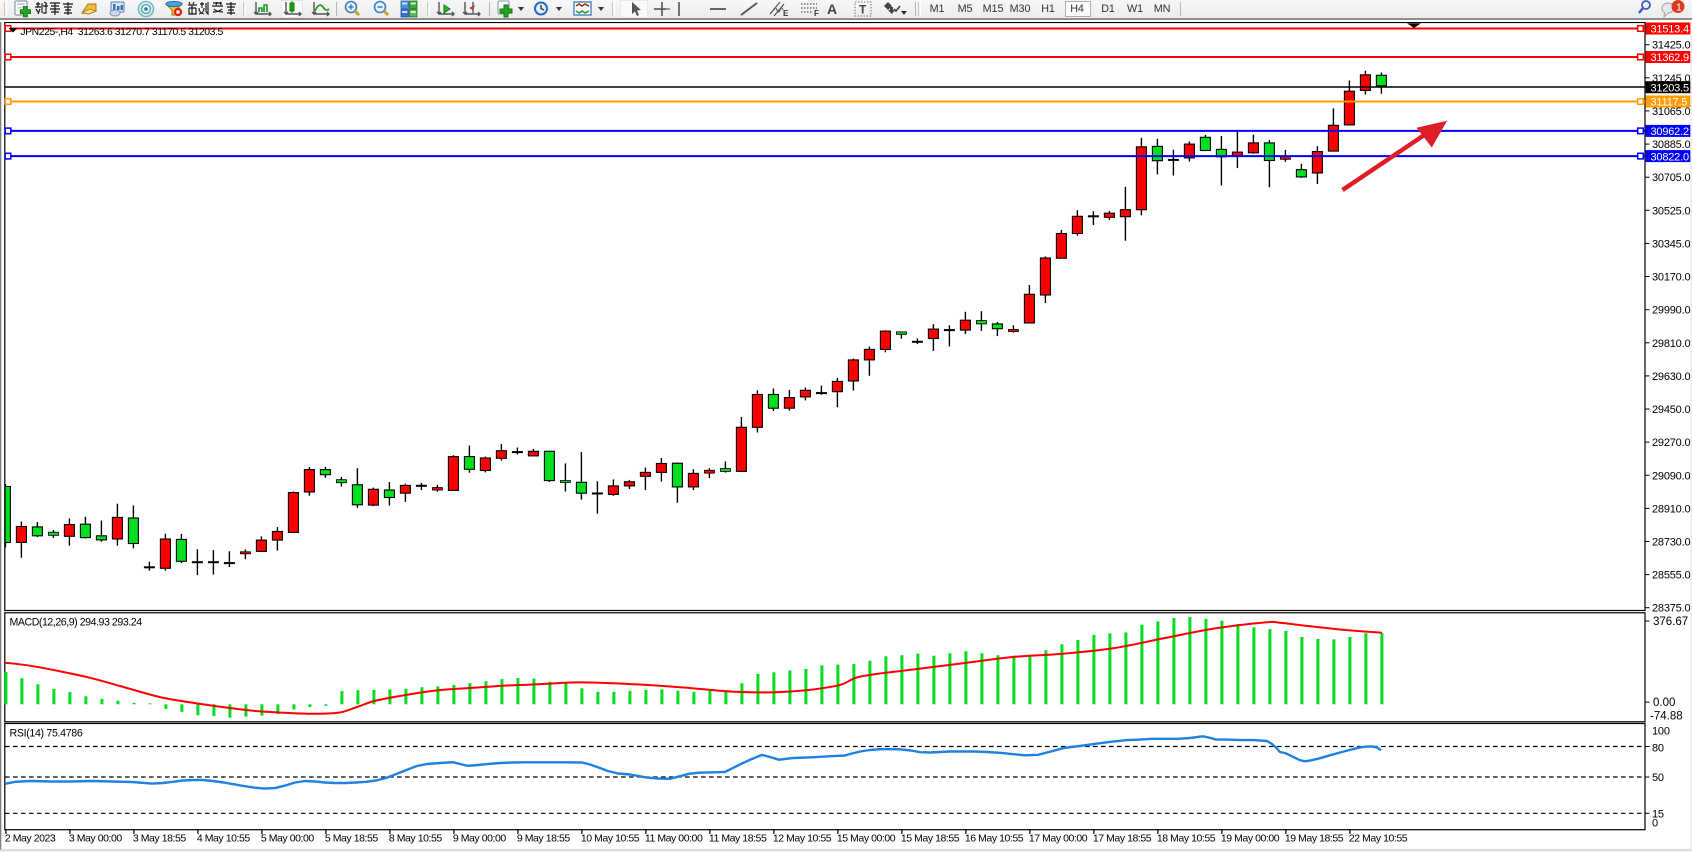  What do you see at coordinates (1655, 824) in the screenshot?
I see `svg-text: 0` at bounding box center [1655, 824].